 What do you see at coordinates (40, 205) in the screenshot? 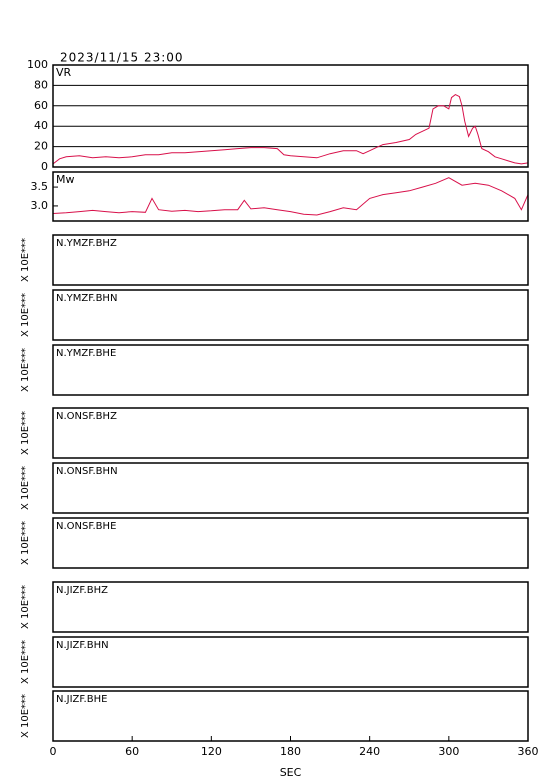
I see `y-tick-label: 3.0` at bounding box center [40, 205].